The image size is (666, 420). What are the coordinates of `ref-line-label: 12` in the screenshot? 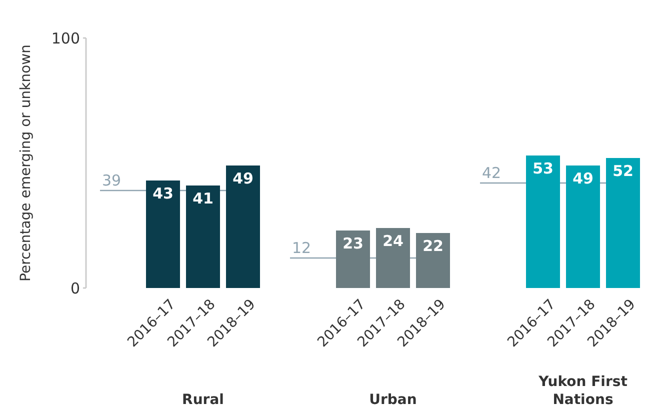 It's located at (302, 248).